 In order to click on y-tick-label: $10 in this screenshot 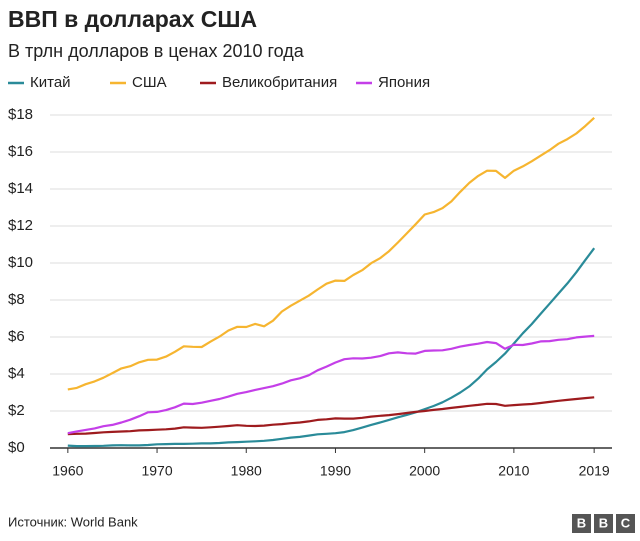, I will do `click(20, 262)`.